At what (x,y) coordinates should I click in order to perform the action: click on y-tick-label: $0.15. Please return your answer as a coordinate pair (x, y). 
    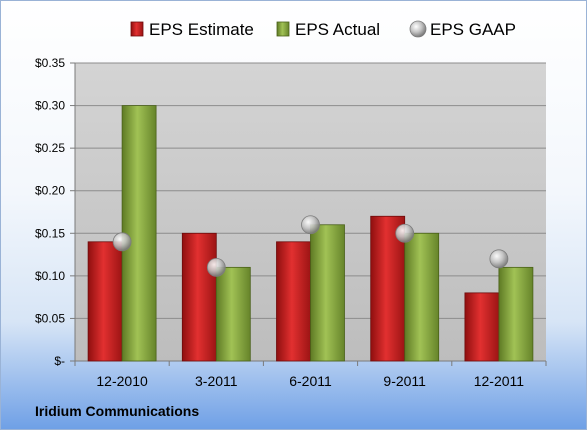
    Looking at the image, I should click on (50, 233).